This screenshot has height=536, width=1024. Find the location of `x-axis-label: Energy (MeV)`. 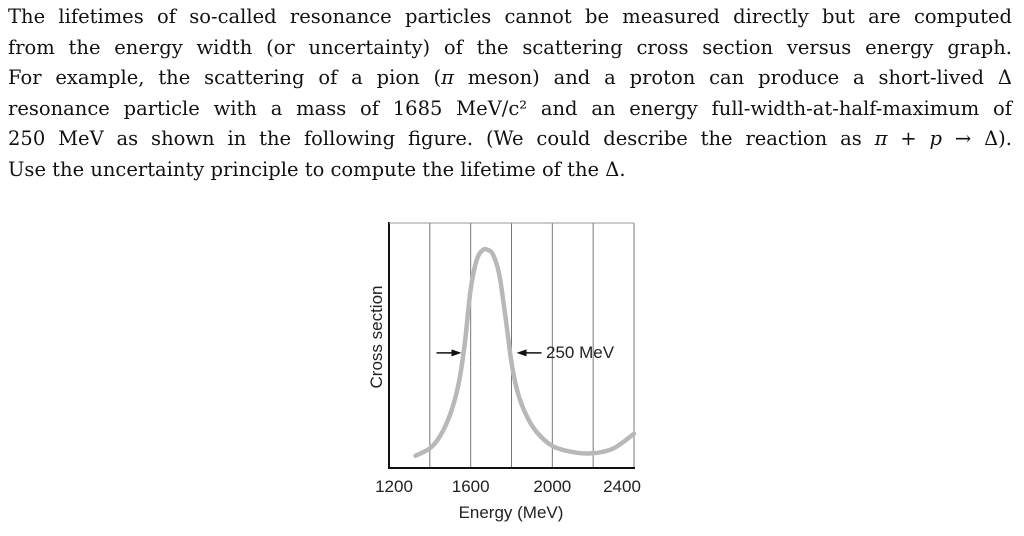

x-axis-label: Energy (MeV) is located at coordinates (511, 512).